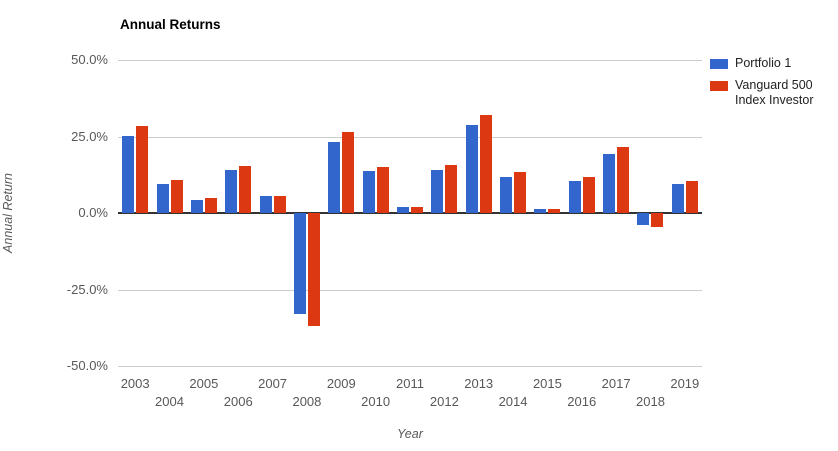  I want to click on legend-item-vanguard-500-index-investor: Vanguard 500 Index Investor, so click(771, 93).